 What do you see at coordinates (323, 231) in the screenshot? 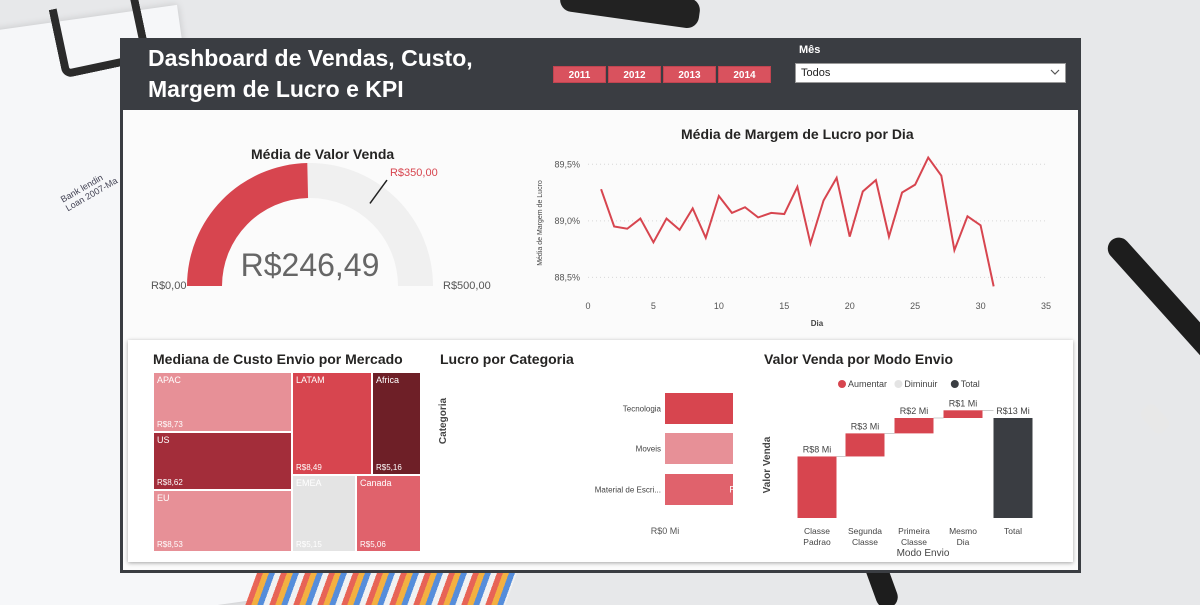
I see `gauge-chart: R$246,49 R$350,00 R$0,00 R$500,00` at bounding box center [323, 231].